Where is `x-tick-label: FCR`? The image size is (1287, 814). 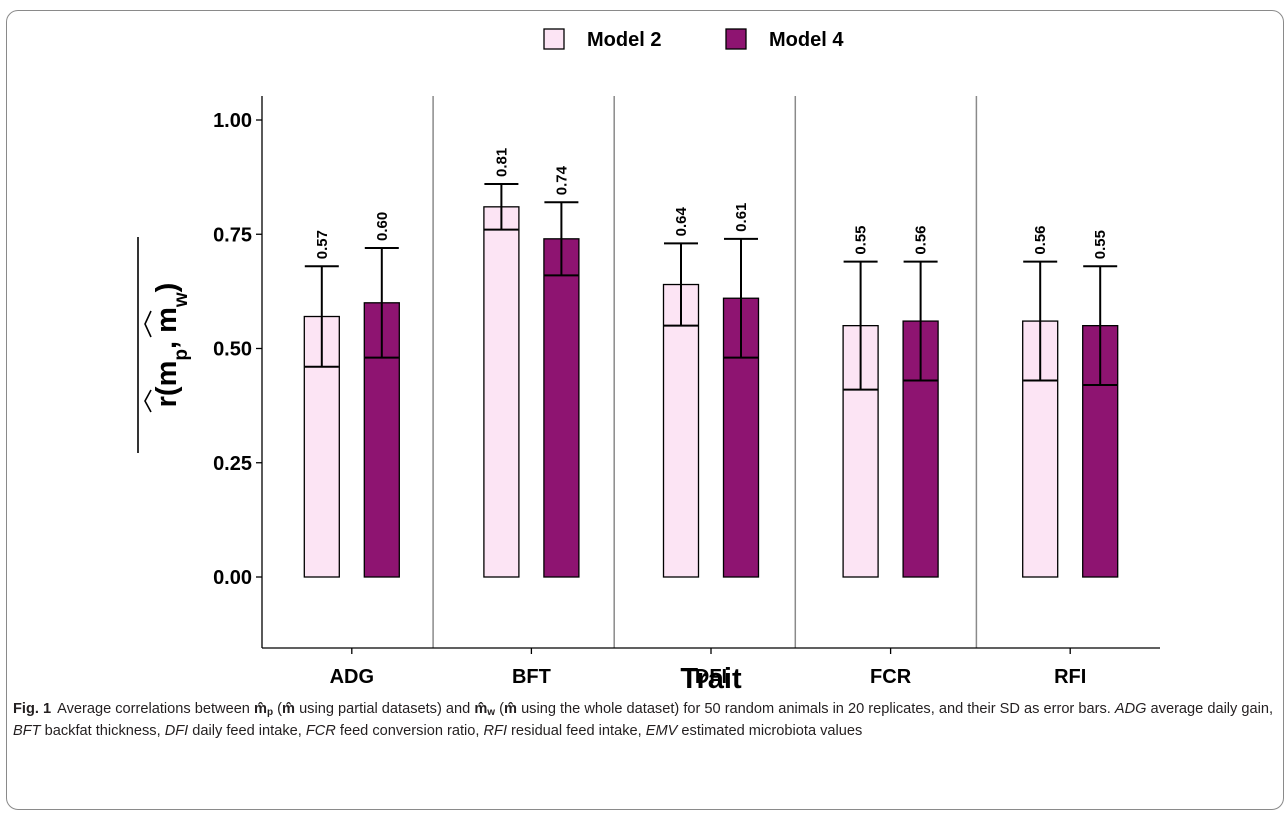
x-tick-label: FCR is located at coordinates (891, 677).